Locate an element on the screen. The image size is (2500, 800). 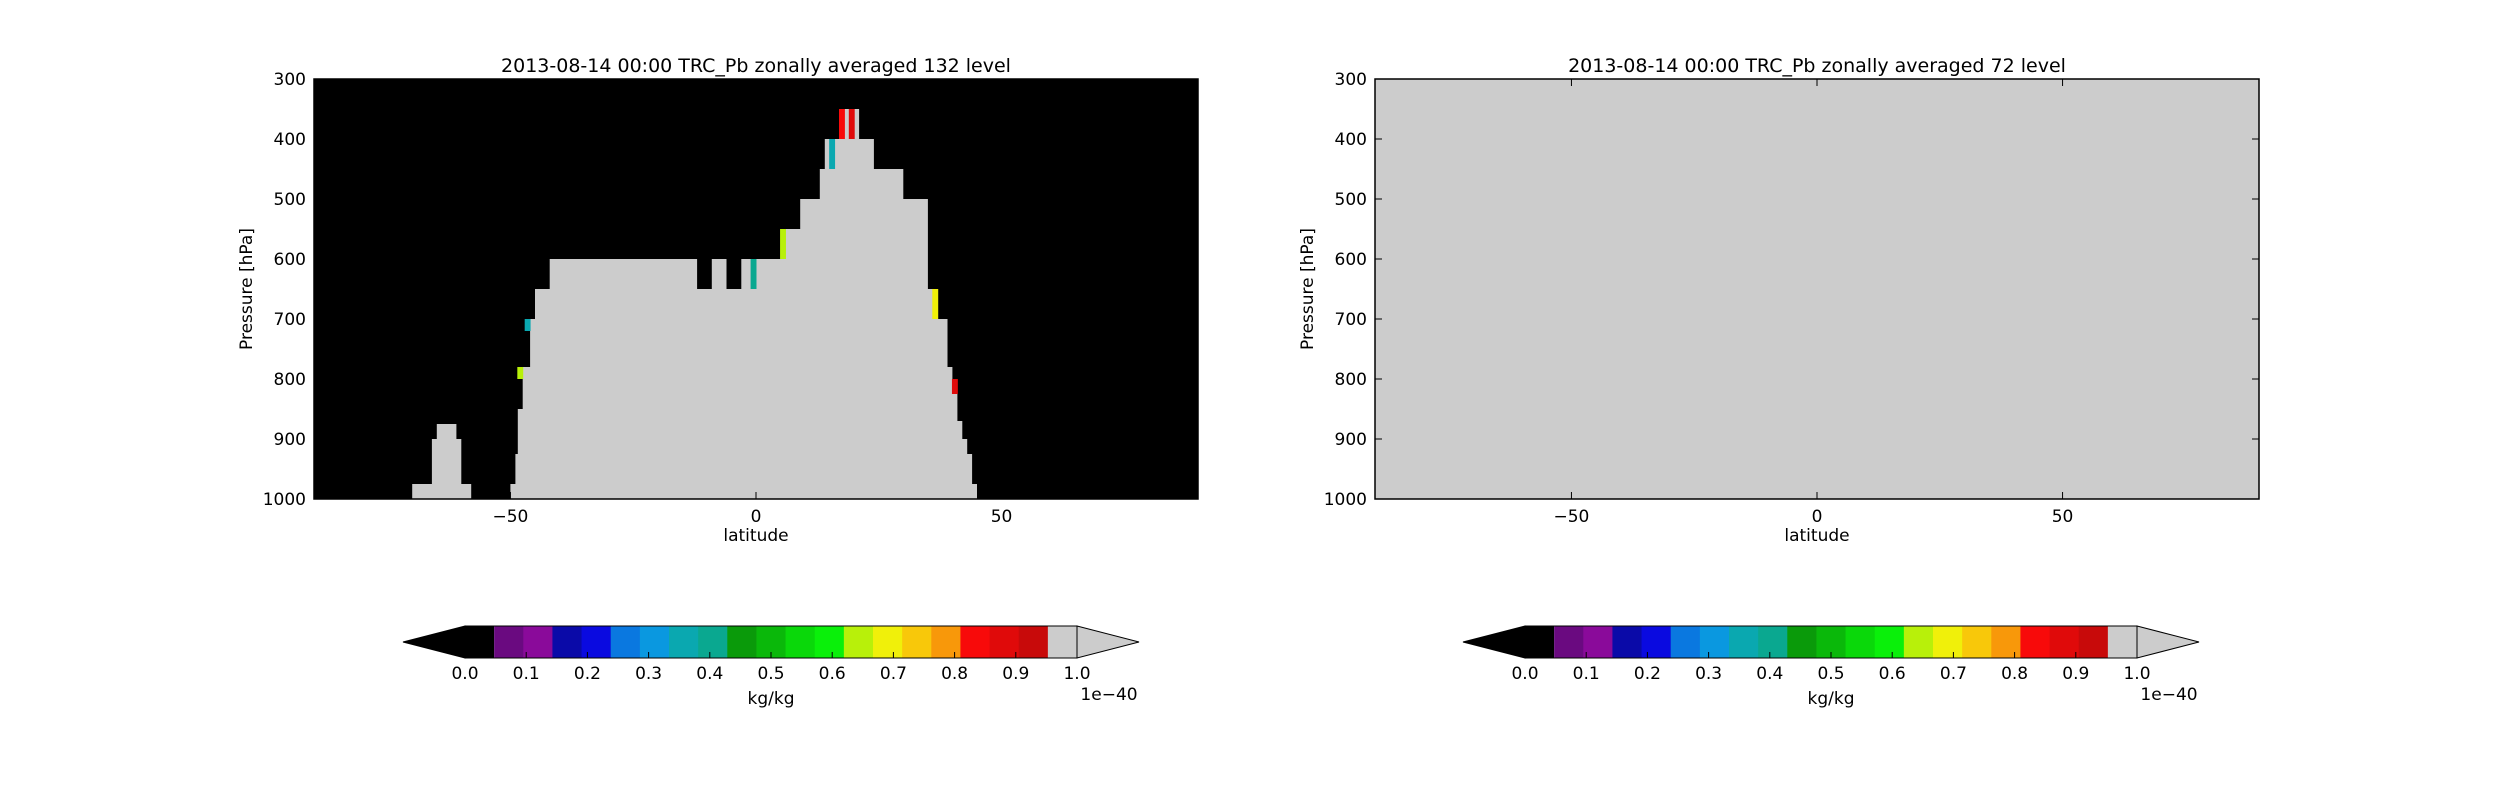
gray-region is located at coordinates (689, 304).